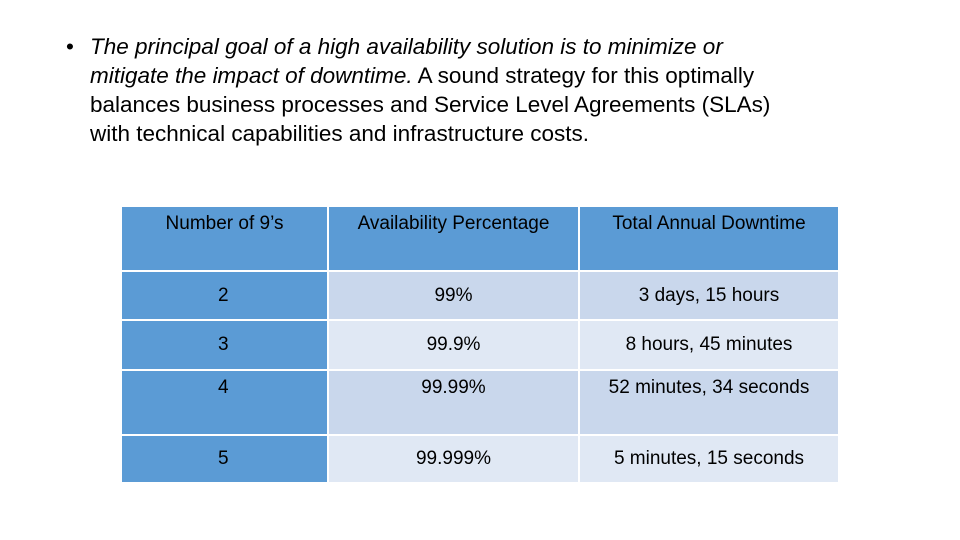  What do you see at coordinates (251, 75) in the screenshot?
I see `bullet-line-2-italic: mitigate the impact of downtime.` at bounding box center [251, 75].